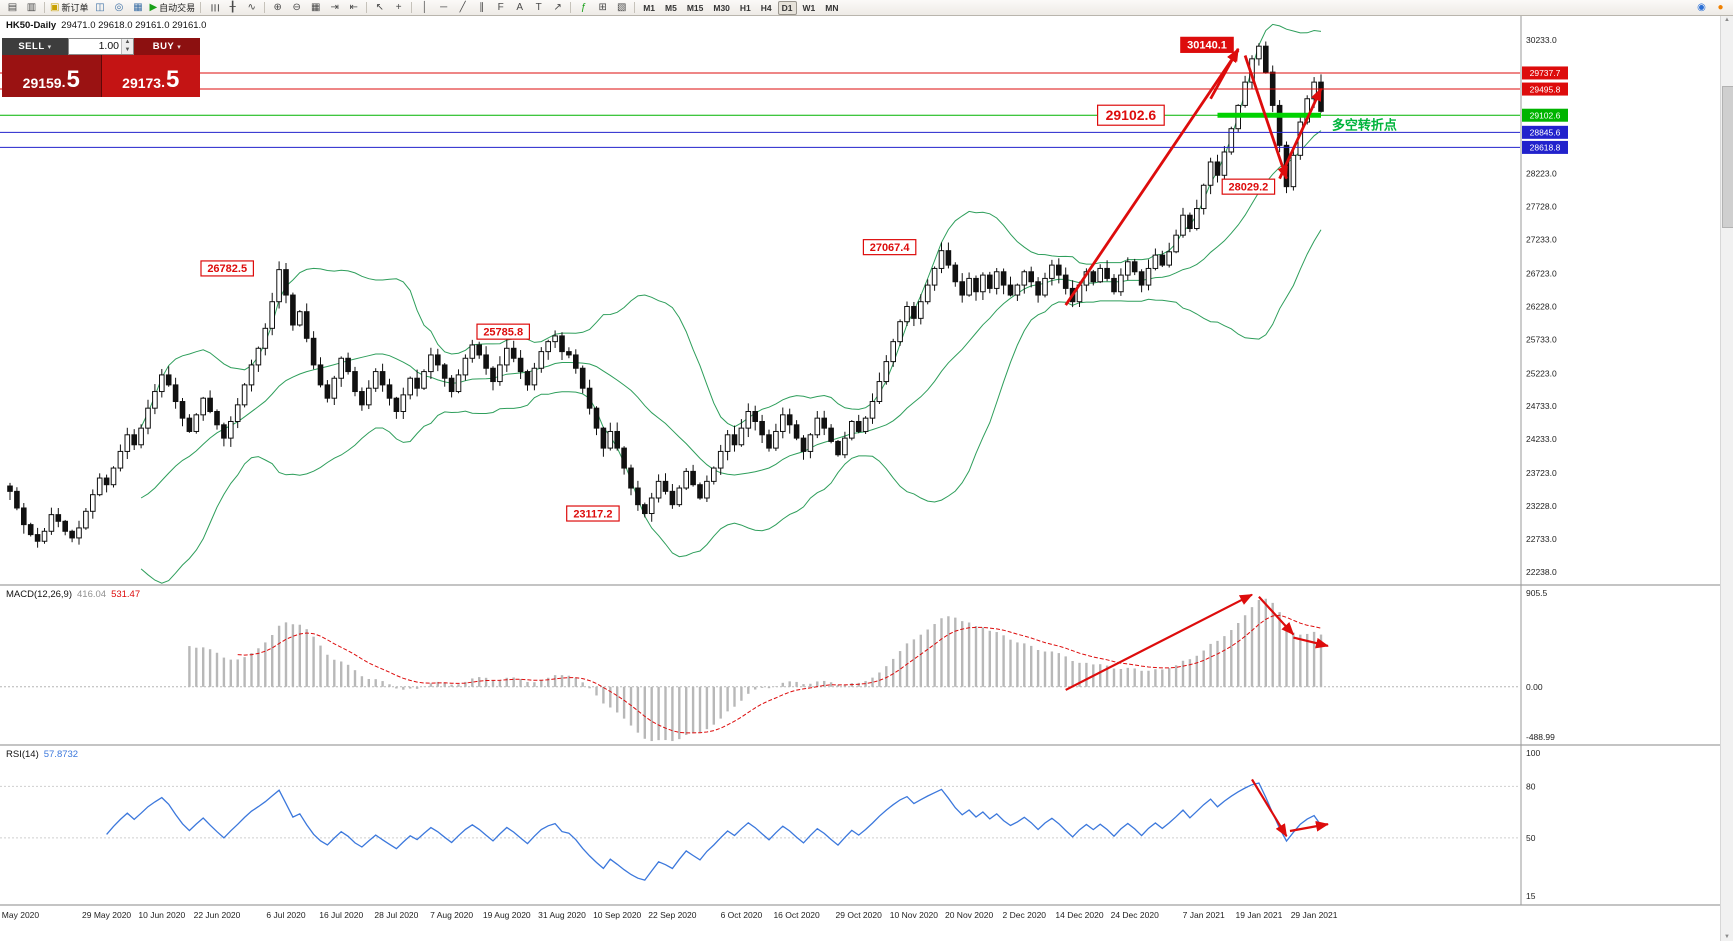  I want to click on svg-text: 23228.0, so click(1541, 506).